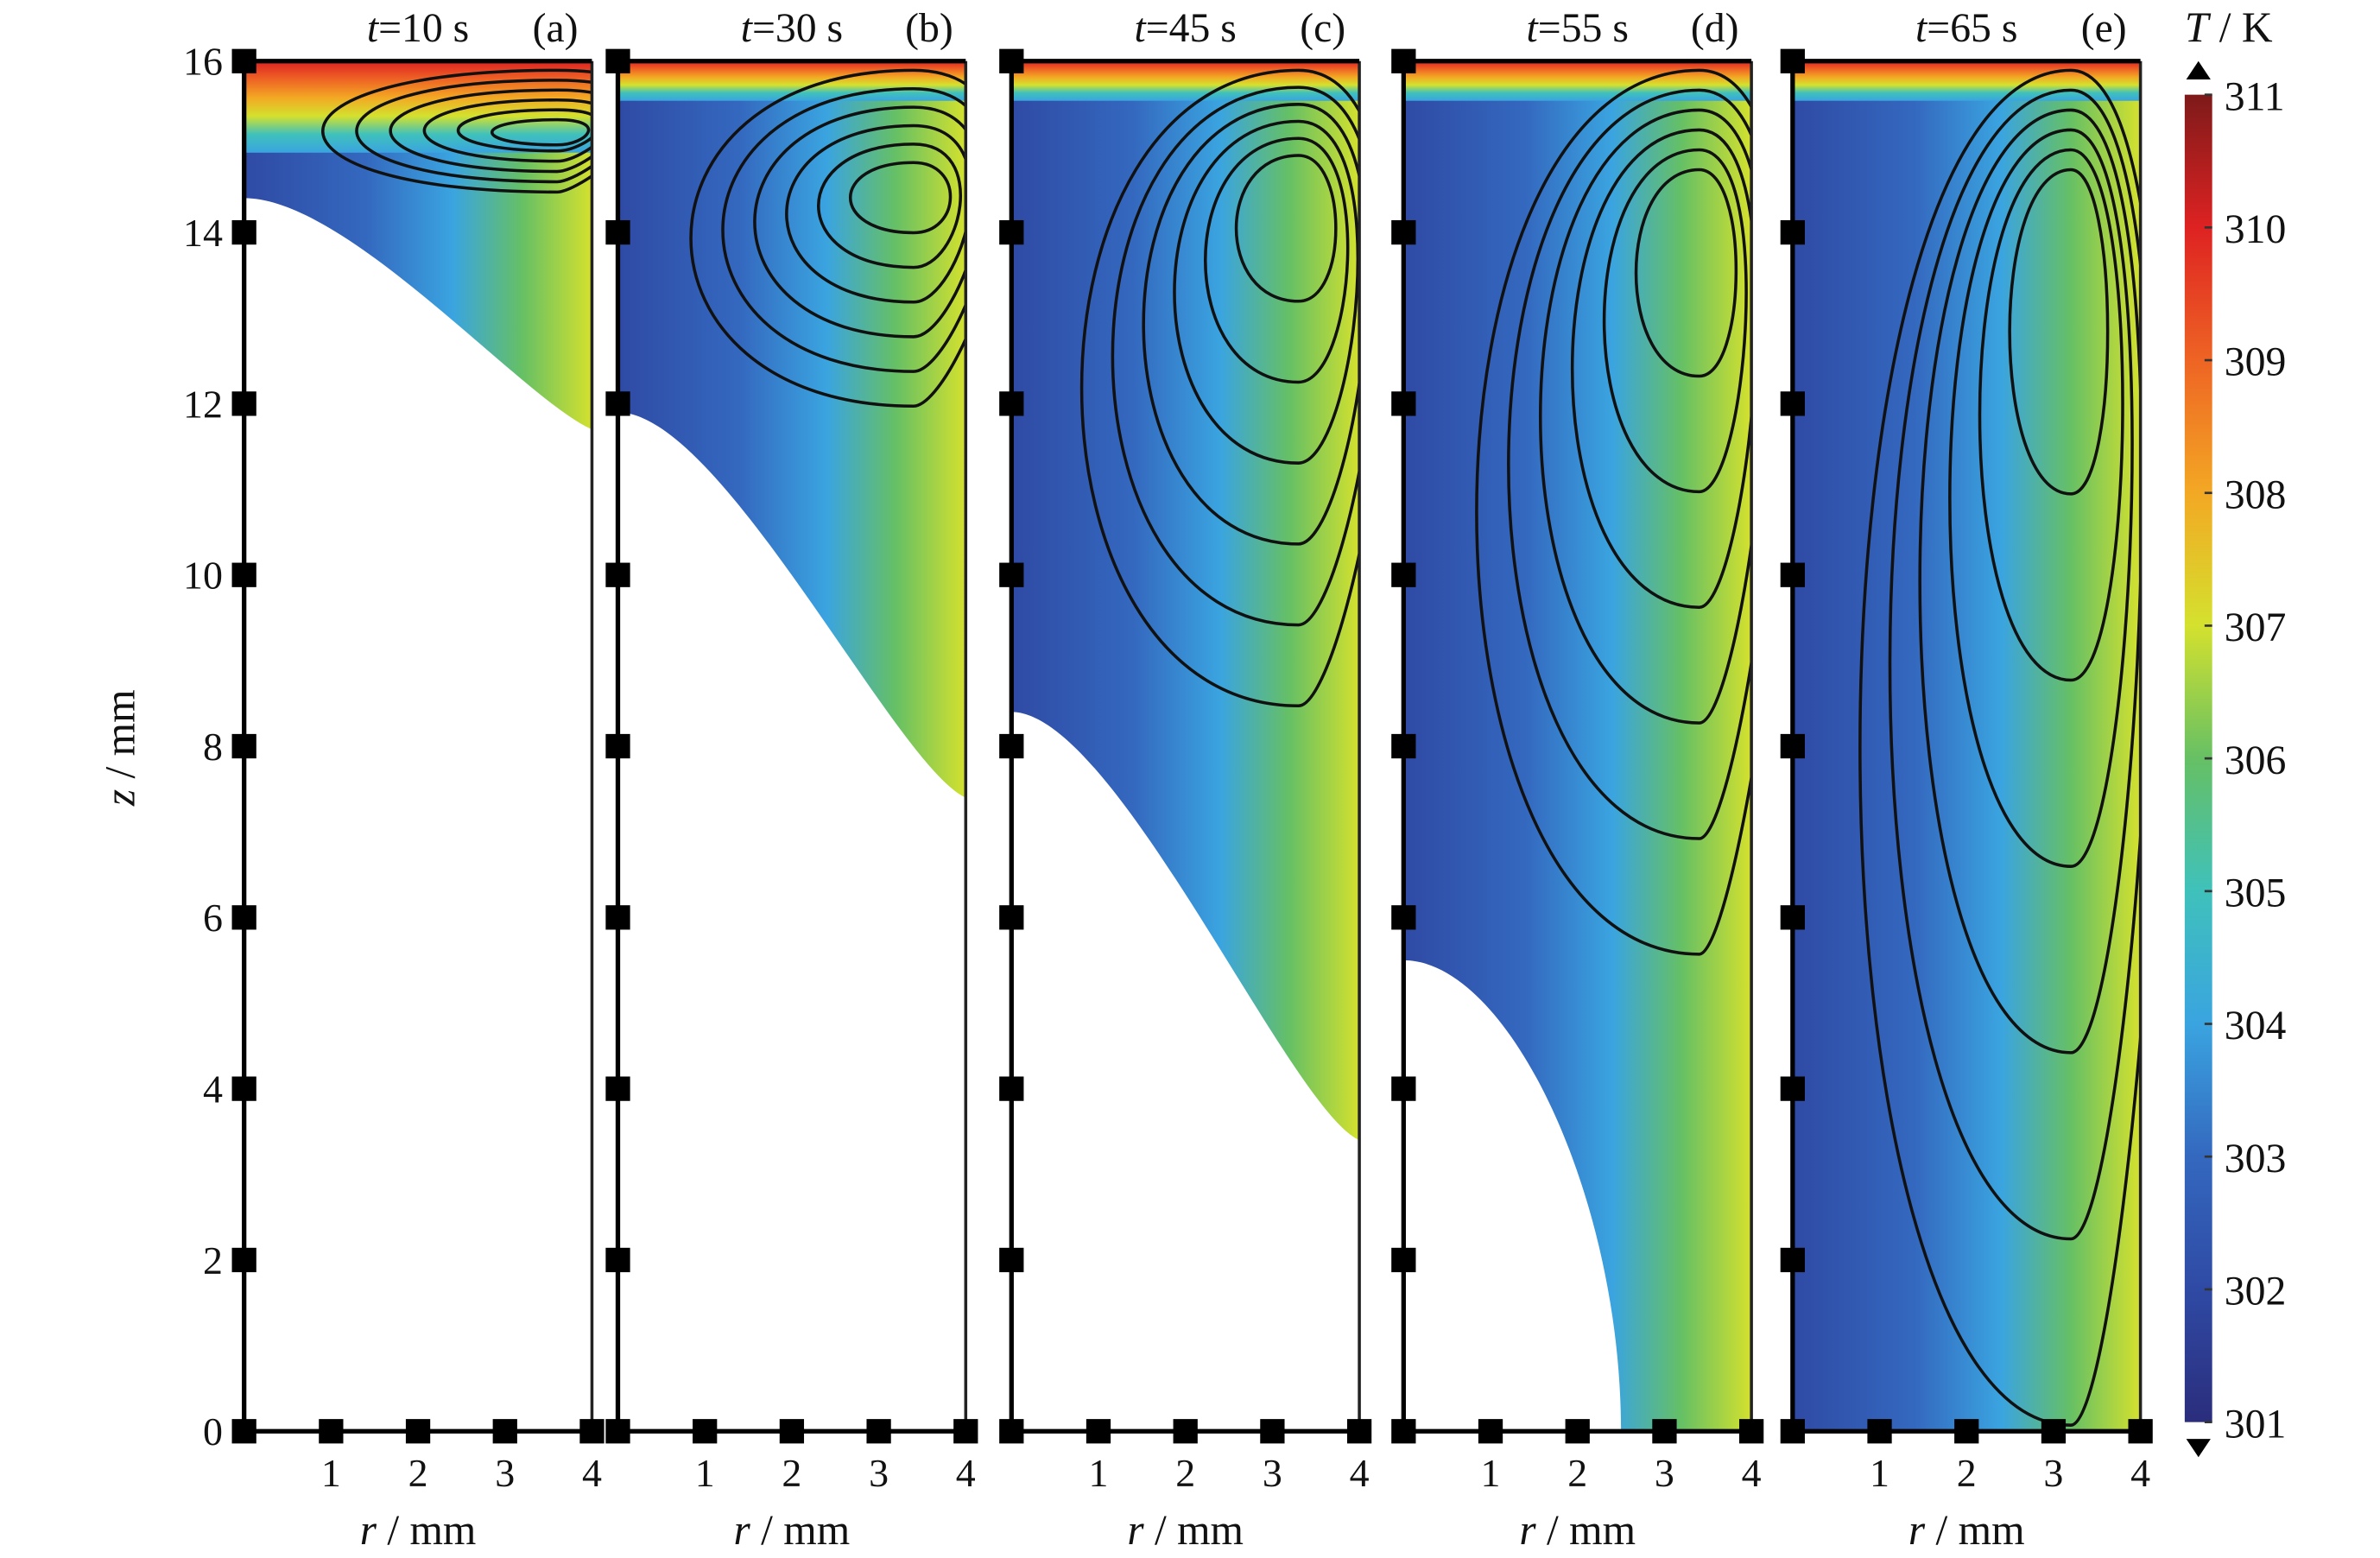 The image size is (2380, 1558). I want to click on panel-time-title: t=65 s, so click(1966, 28).